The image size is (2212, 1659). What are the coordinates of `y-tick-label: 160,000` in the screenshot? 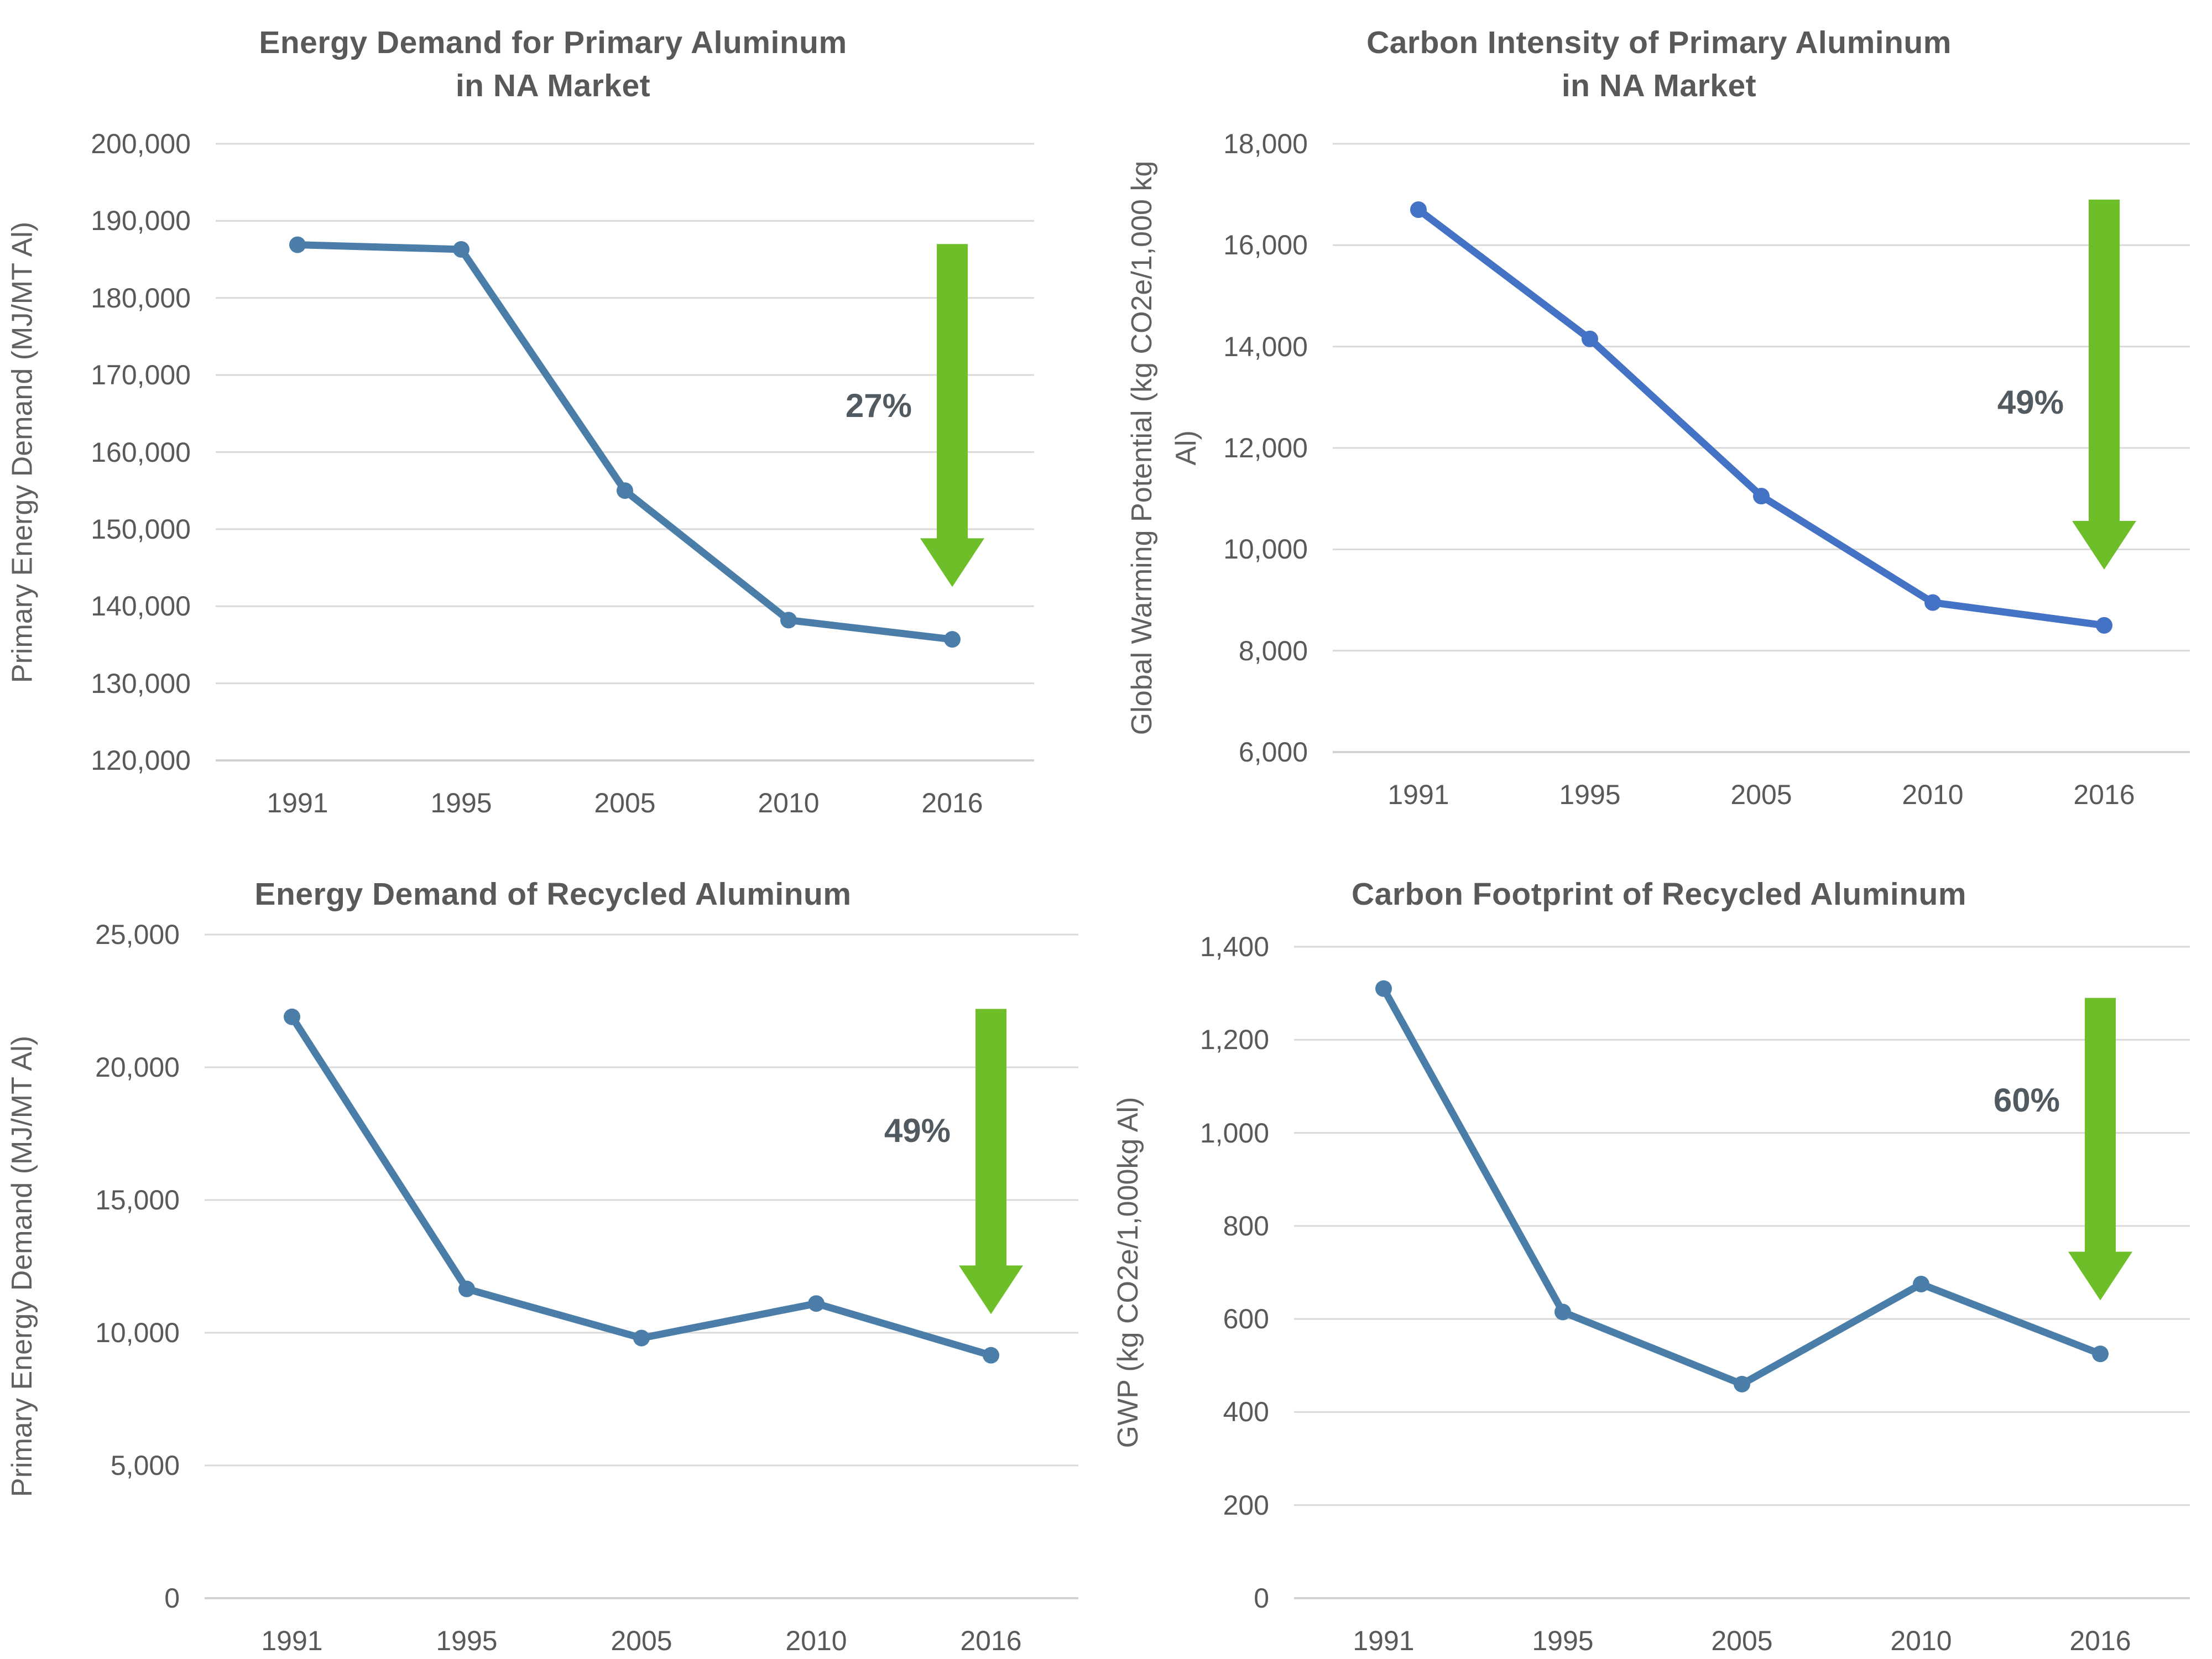 It's located at (141, 452).